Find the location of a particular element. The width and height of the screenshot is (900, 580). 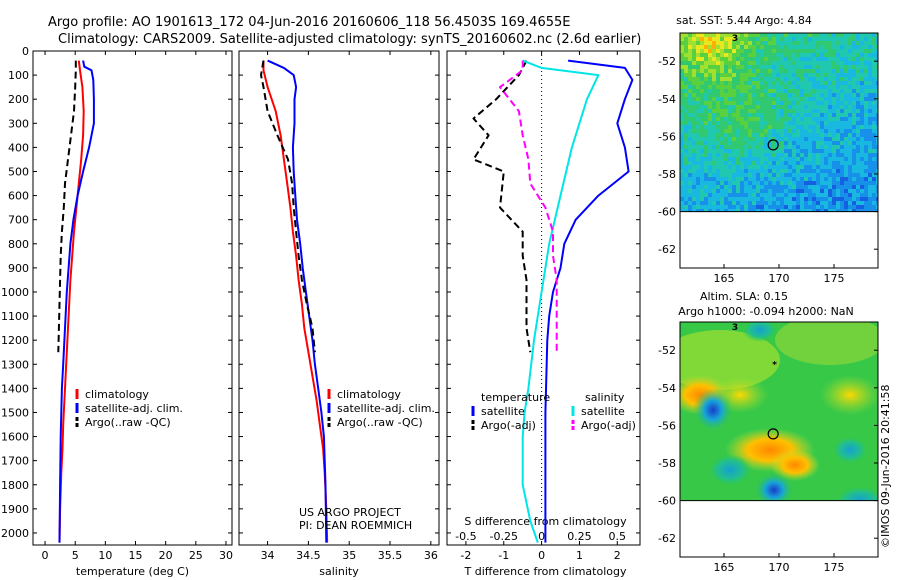

y-tick-label: 800 is located at coordinates (18, 244).